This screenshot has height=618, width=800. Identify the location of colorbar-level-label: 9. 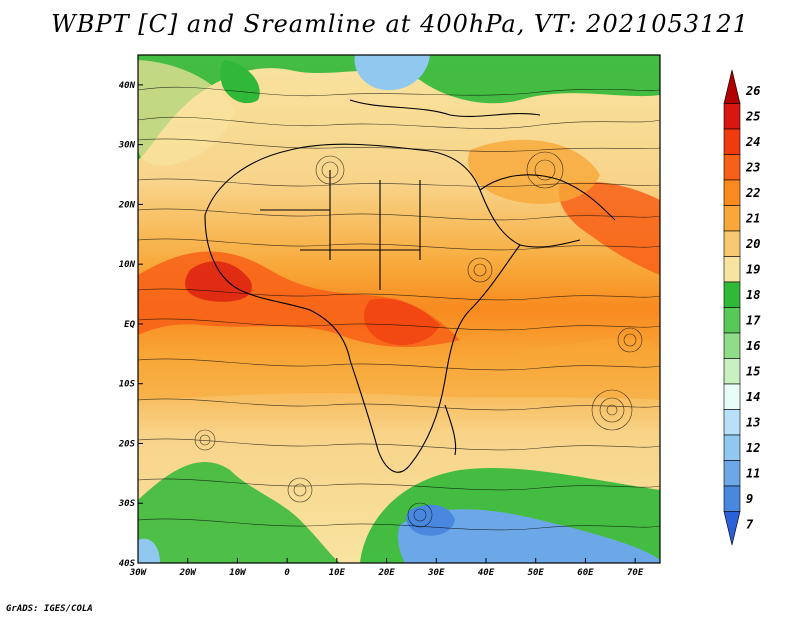
(749, 499).